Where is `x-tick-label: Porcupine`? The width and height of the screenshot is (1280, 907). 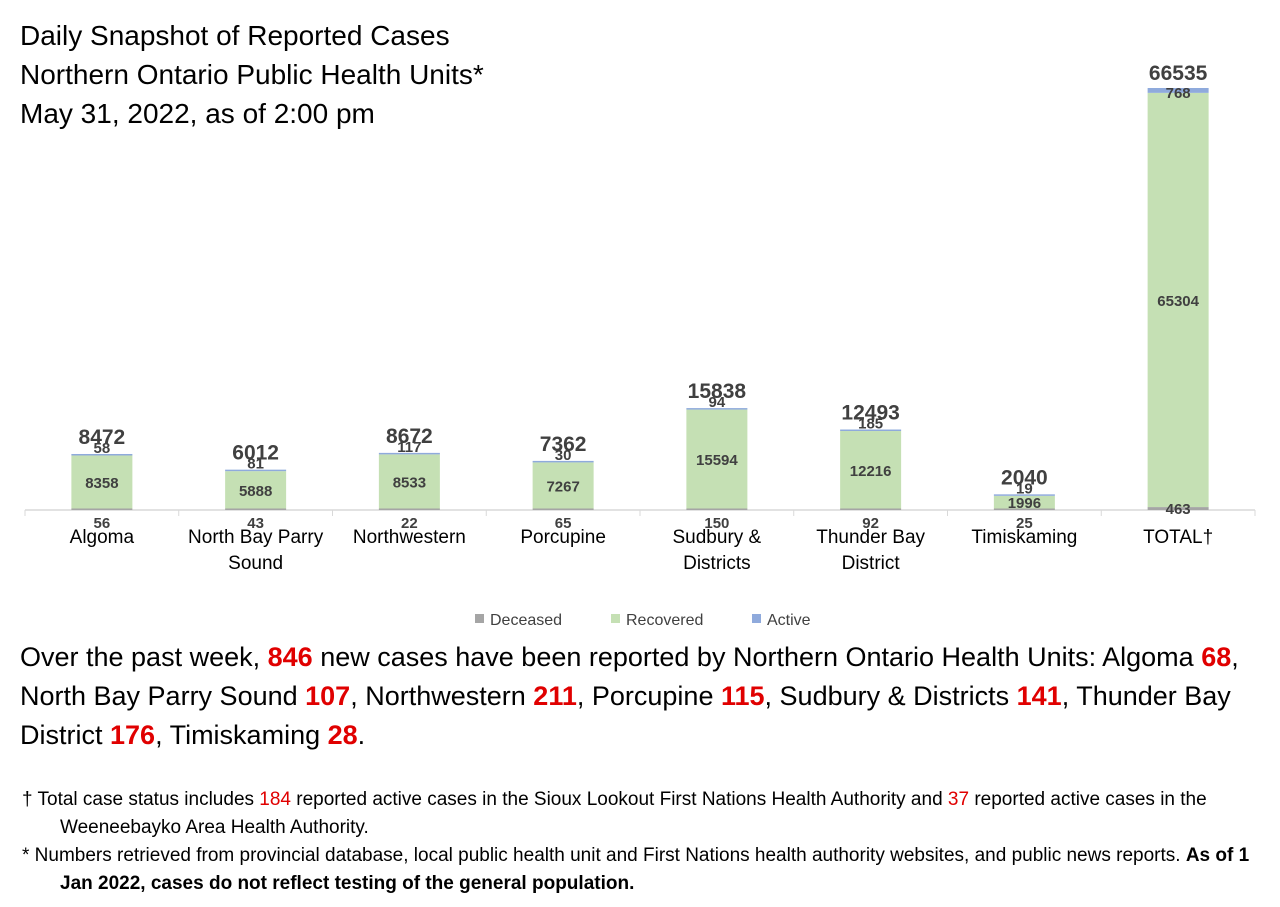
x-tick-label: Porcupine is located at coordinates (563, 537).